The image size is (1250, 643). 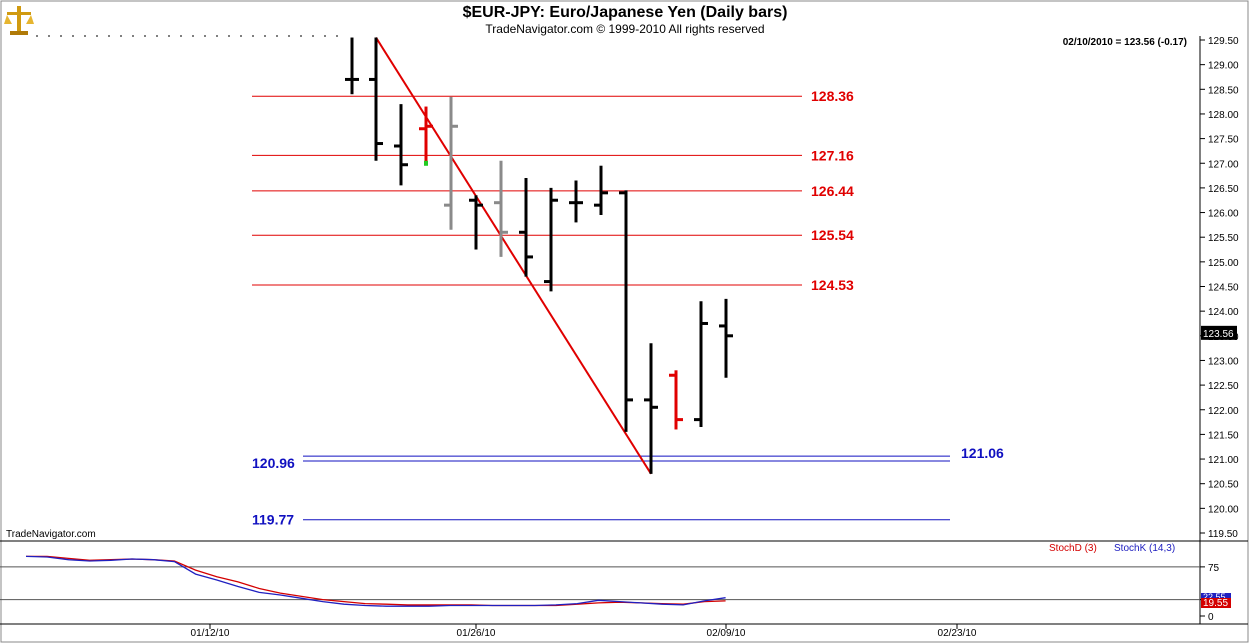 What do you see at coordinates (1223, 460) in the screenshot?
I see `y-tick-label: 121.00` at bounding box center [1223, 460].